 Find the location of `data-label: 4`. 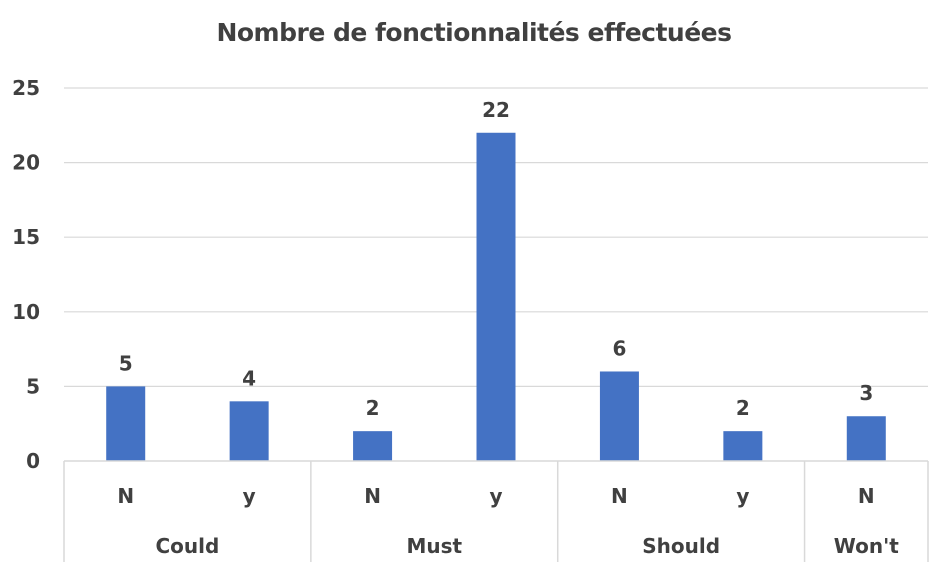

data-label: 4 is located at coordinates (249, 378).